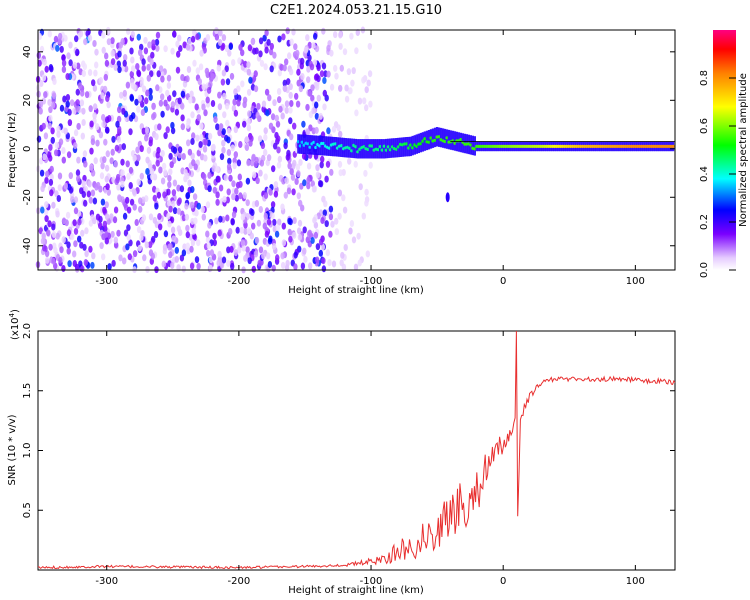  Describe the element at coordinates (27, 51) in the screenshot. I see `y-tick-label: 40` at that location.